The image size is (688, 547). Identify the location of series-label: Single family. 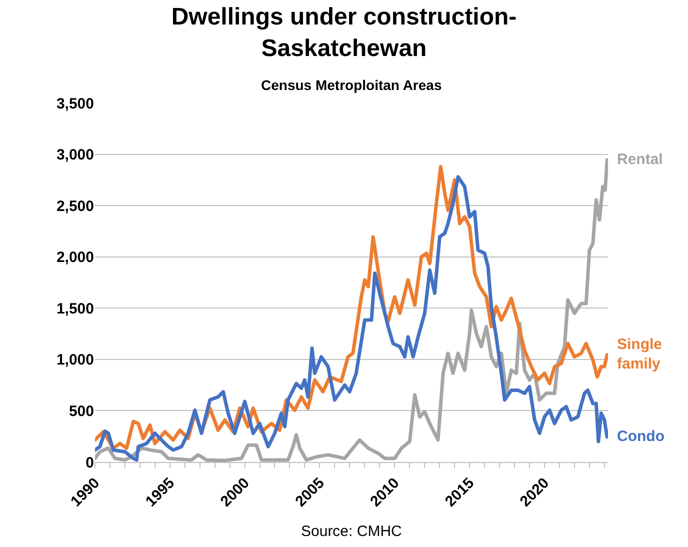
(639, 354).